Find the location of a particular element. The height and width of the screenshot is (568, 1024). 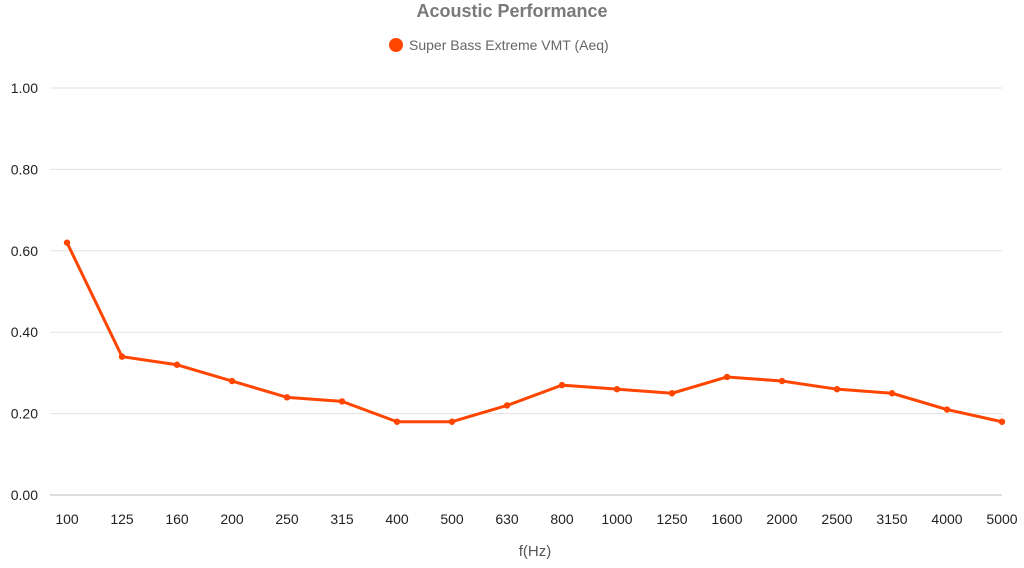

x-tick-label: 500 is located at coordinates (452, 519).